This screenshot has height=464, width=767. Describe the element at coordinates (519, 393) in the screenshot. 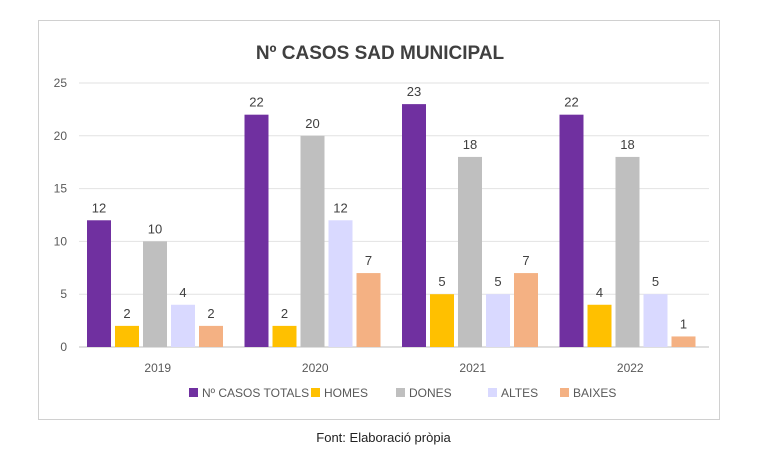

I see `legend-label: ALTES` at that location.